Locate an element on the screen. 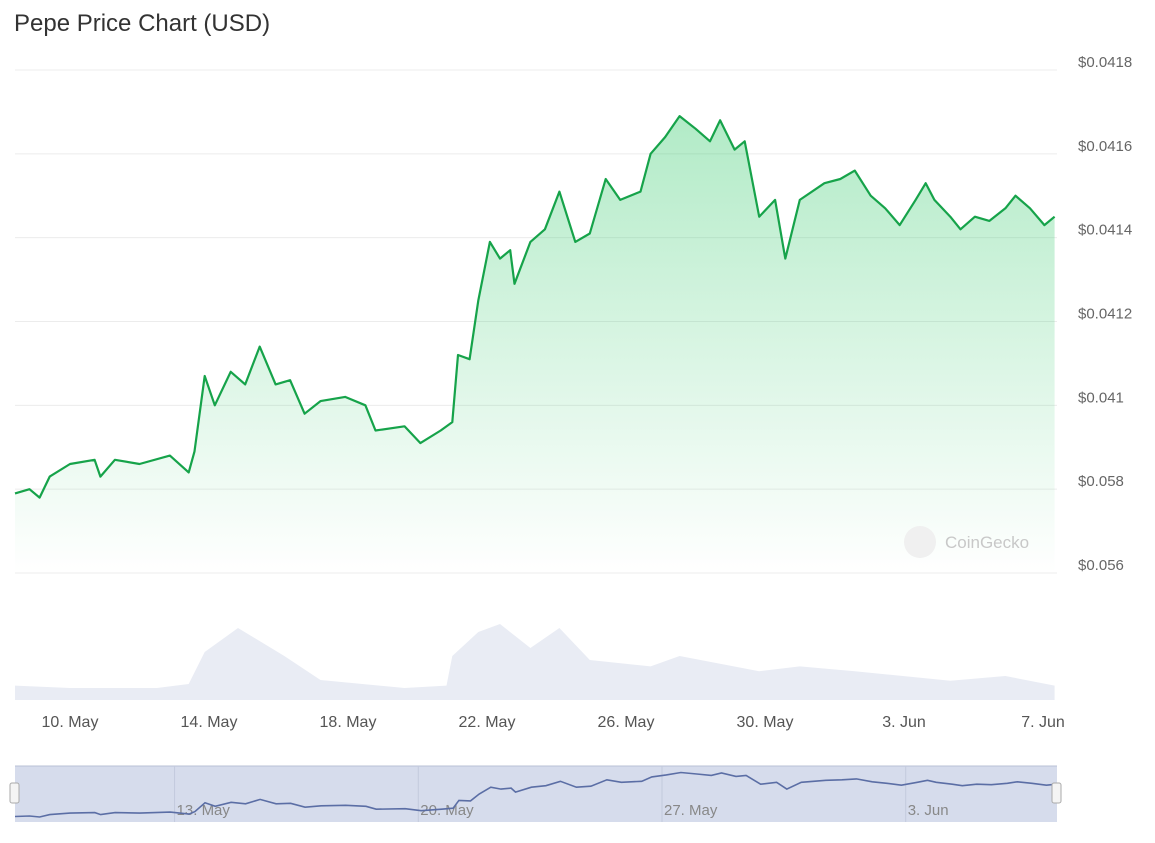 The image size is (1155, 843). navigator-line is located at coordinates (535, 794).